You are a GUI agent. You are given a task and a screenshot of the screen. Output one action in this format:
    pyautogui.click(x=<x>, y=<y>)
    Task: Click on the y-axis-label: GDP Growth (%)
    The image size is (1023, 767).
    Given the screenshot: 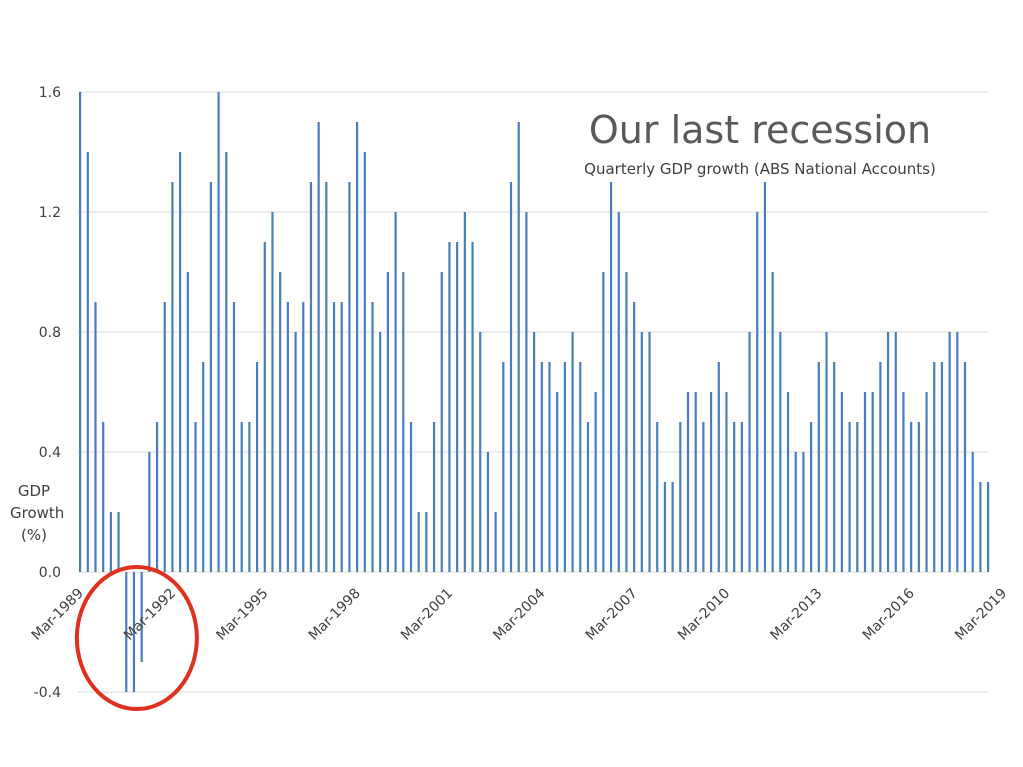 What is the action you would take?
    pyautogui.click(x=37, y=513)
    